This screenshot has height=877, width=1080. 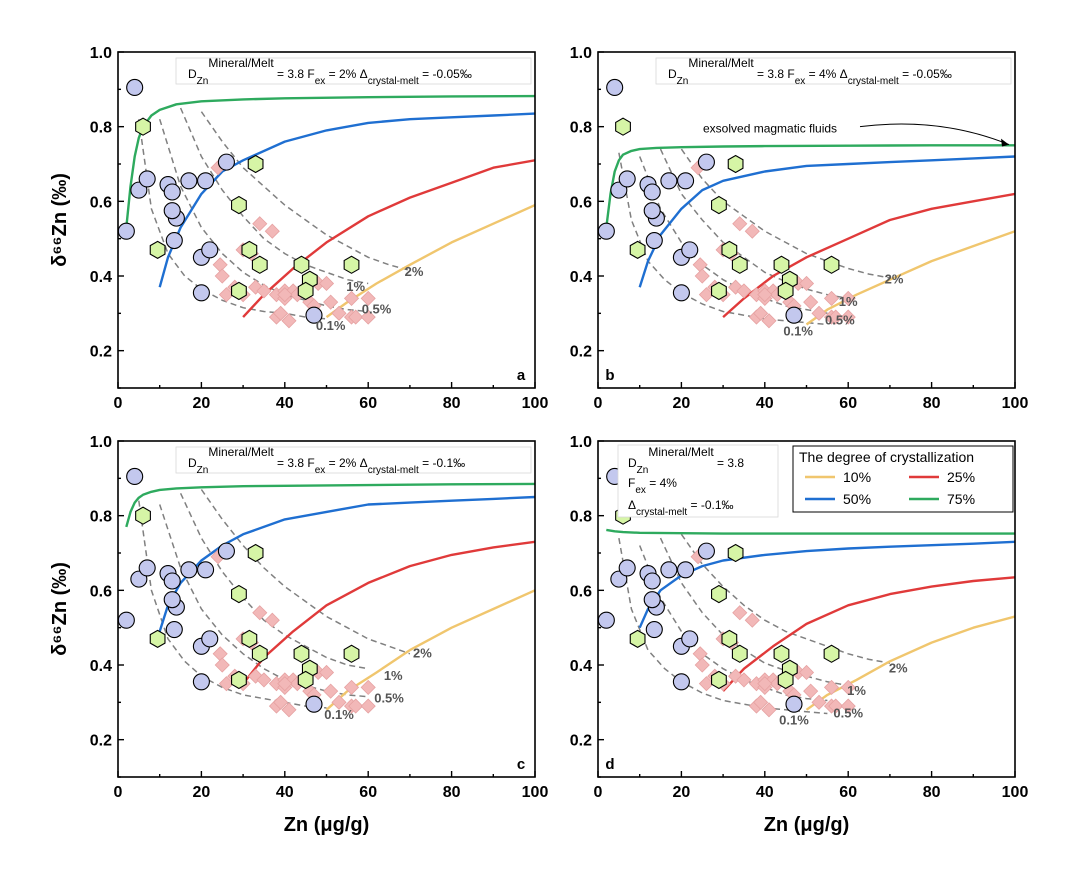 What do you see at coordinates (274, 581) in the screenshot?
I see `isopleth-1%` at bounding box center [274, 581].